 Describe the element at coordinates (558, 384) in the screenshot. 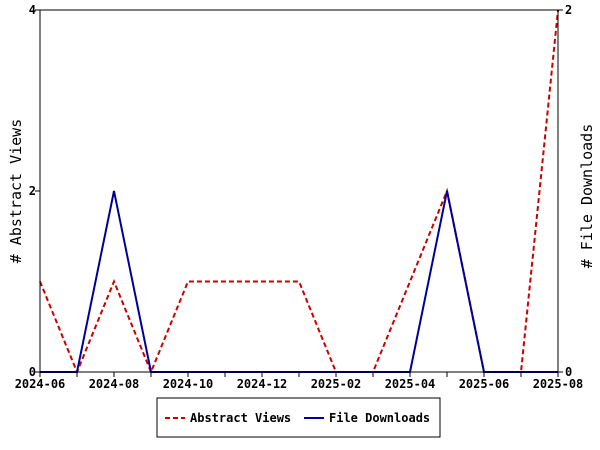

I see `x-tick-label: 2025-08` at that location.